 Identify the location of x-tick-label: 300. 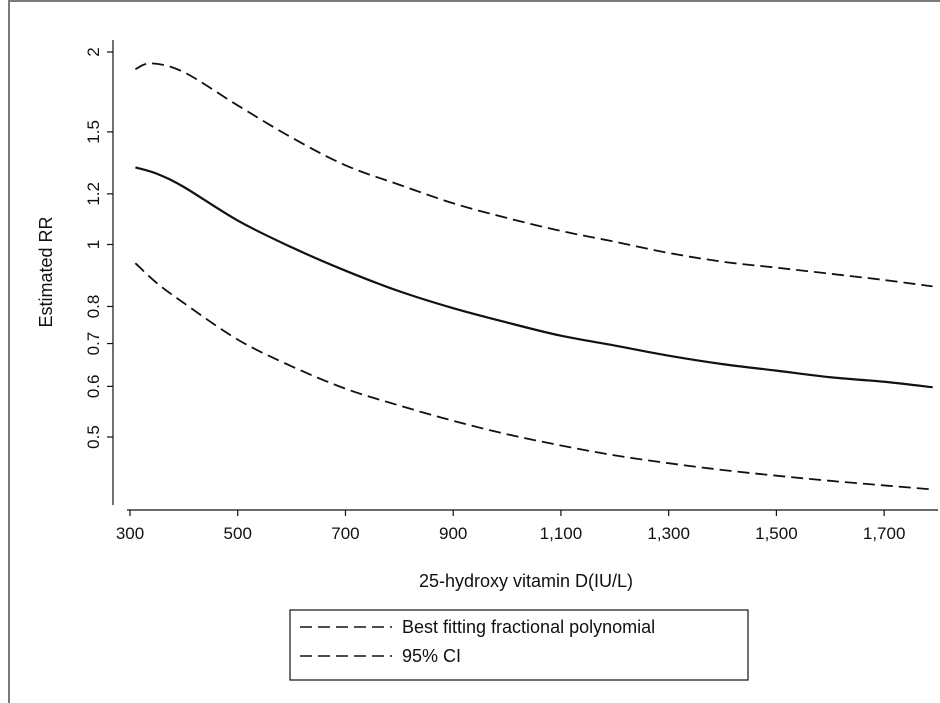
(130, 533).